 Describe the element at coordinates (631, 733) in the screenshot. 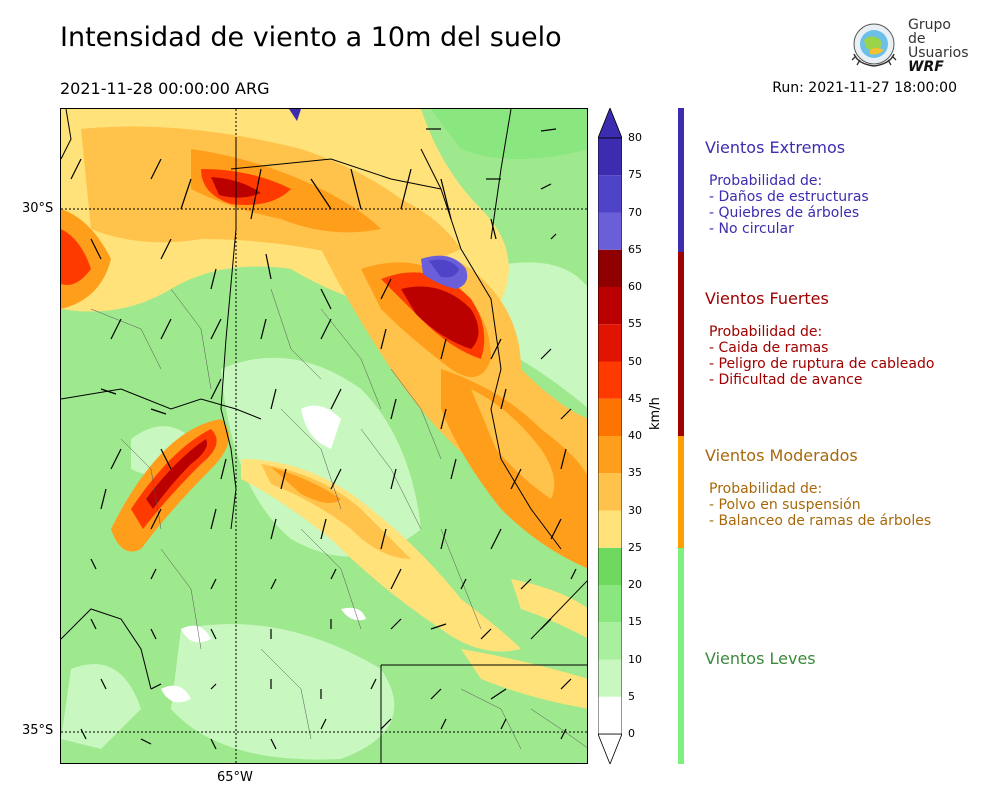

I see `colorbar-tick-label: 0` at that location.